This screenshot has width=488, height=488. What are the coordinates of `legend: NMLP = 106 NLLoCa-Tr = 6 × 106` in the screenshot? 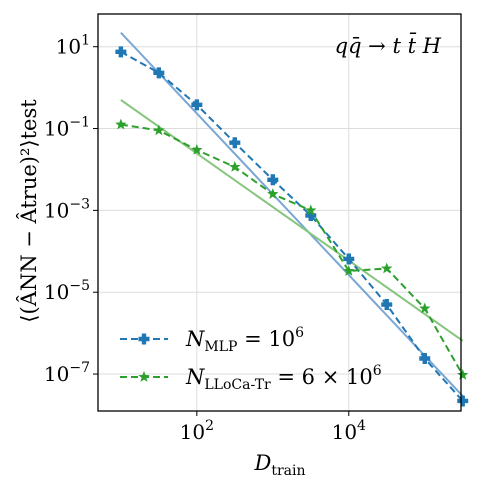 It's located at (251, 359).